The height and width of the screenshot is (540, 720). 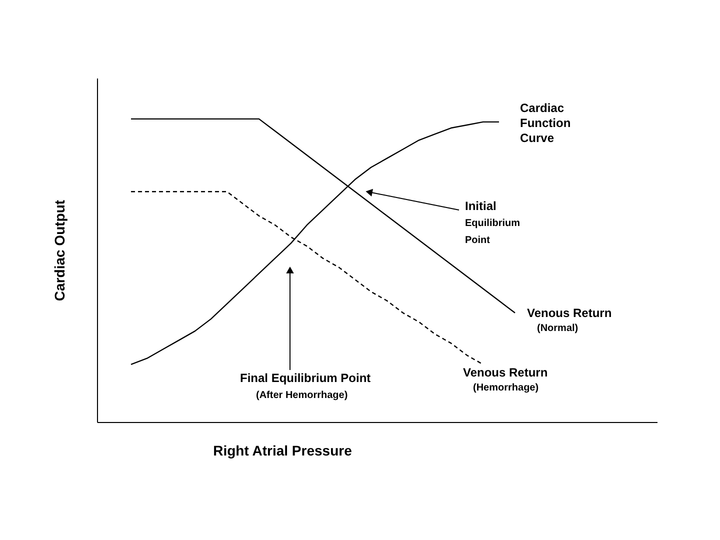 I want to click on x-axis-title: Right Atrial Pressure, so click(x=282, y=450).